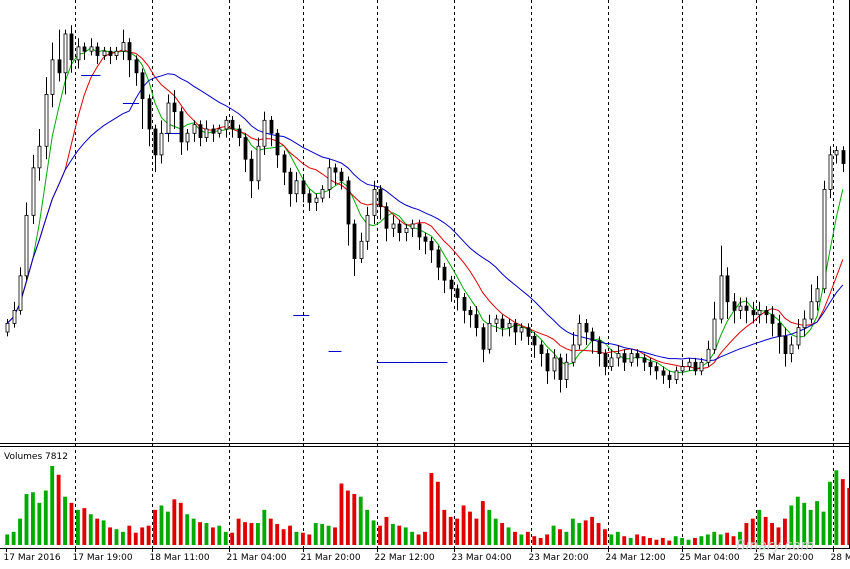 The image size is (850, 569). Describe the element at coordinates (103, 558) in the screenshot. I see `x-tick-label: 17 Mar 19:00` at that location.